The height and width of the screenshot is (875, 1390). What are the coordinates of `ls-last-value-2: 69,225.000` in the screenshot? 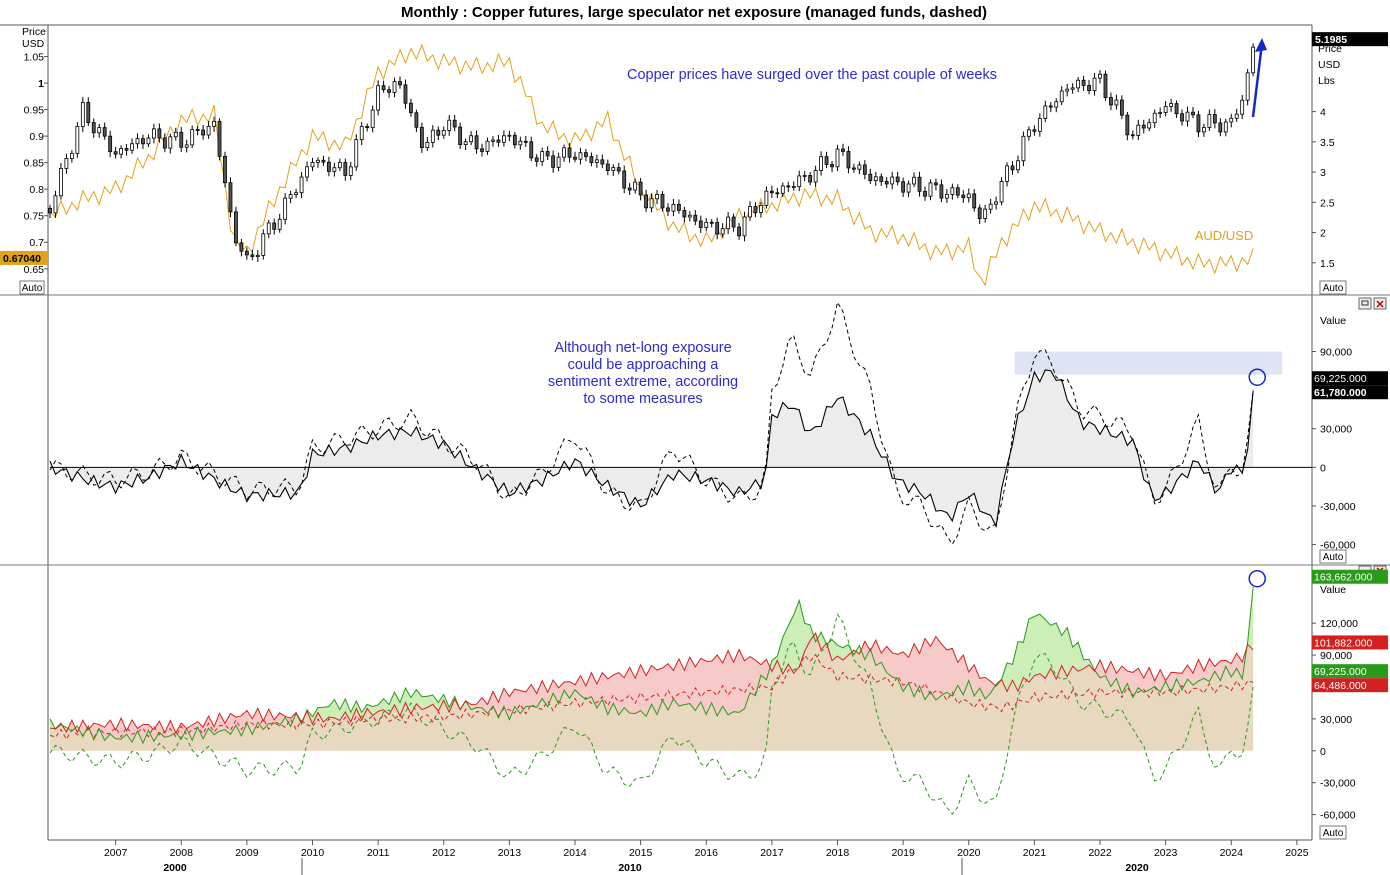 It's located at (1340, 672).